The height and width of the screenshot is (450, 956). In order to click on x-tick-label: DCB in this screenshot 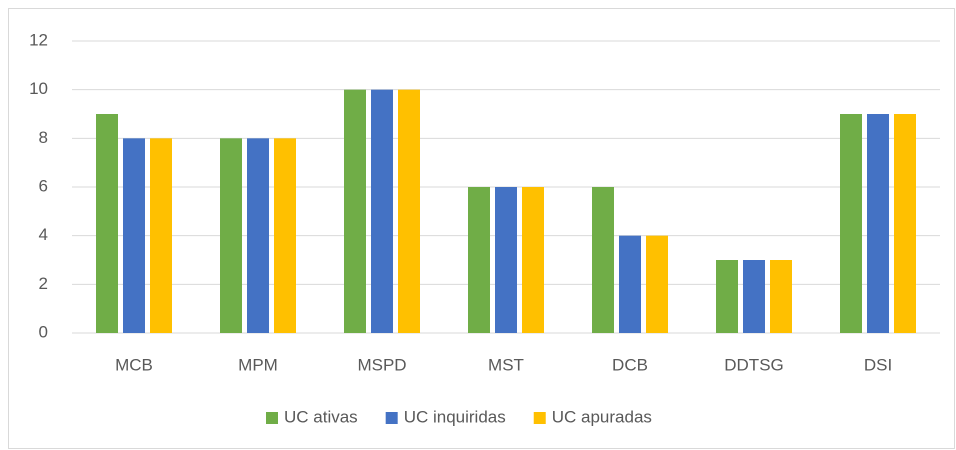, I will do `click(630, 364)`.